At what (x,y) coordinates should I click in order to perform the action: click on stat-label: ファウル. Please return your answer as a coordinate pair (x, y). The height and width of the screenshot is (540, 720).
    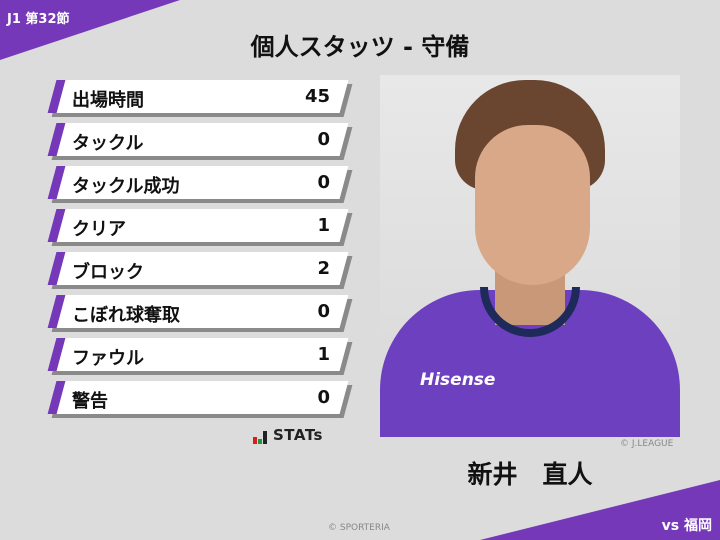
    Looking at the image, I should click on (108, 358).